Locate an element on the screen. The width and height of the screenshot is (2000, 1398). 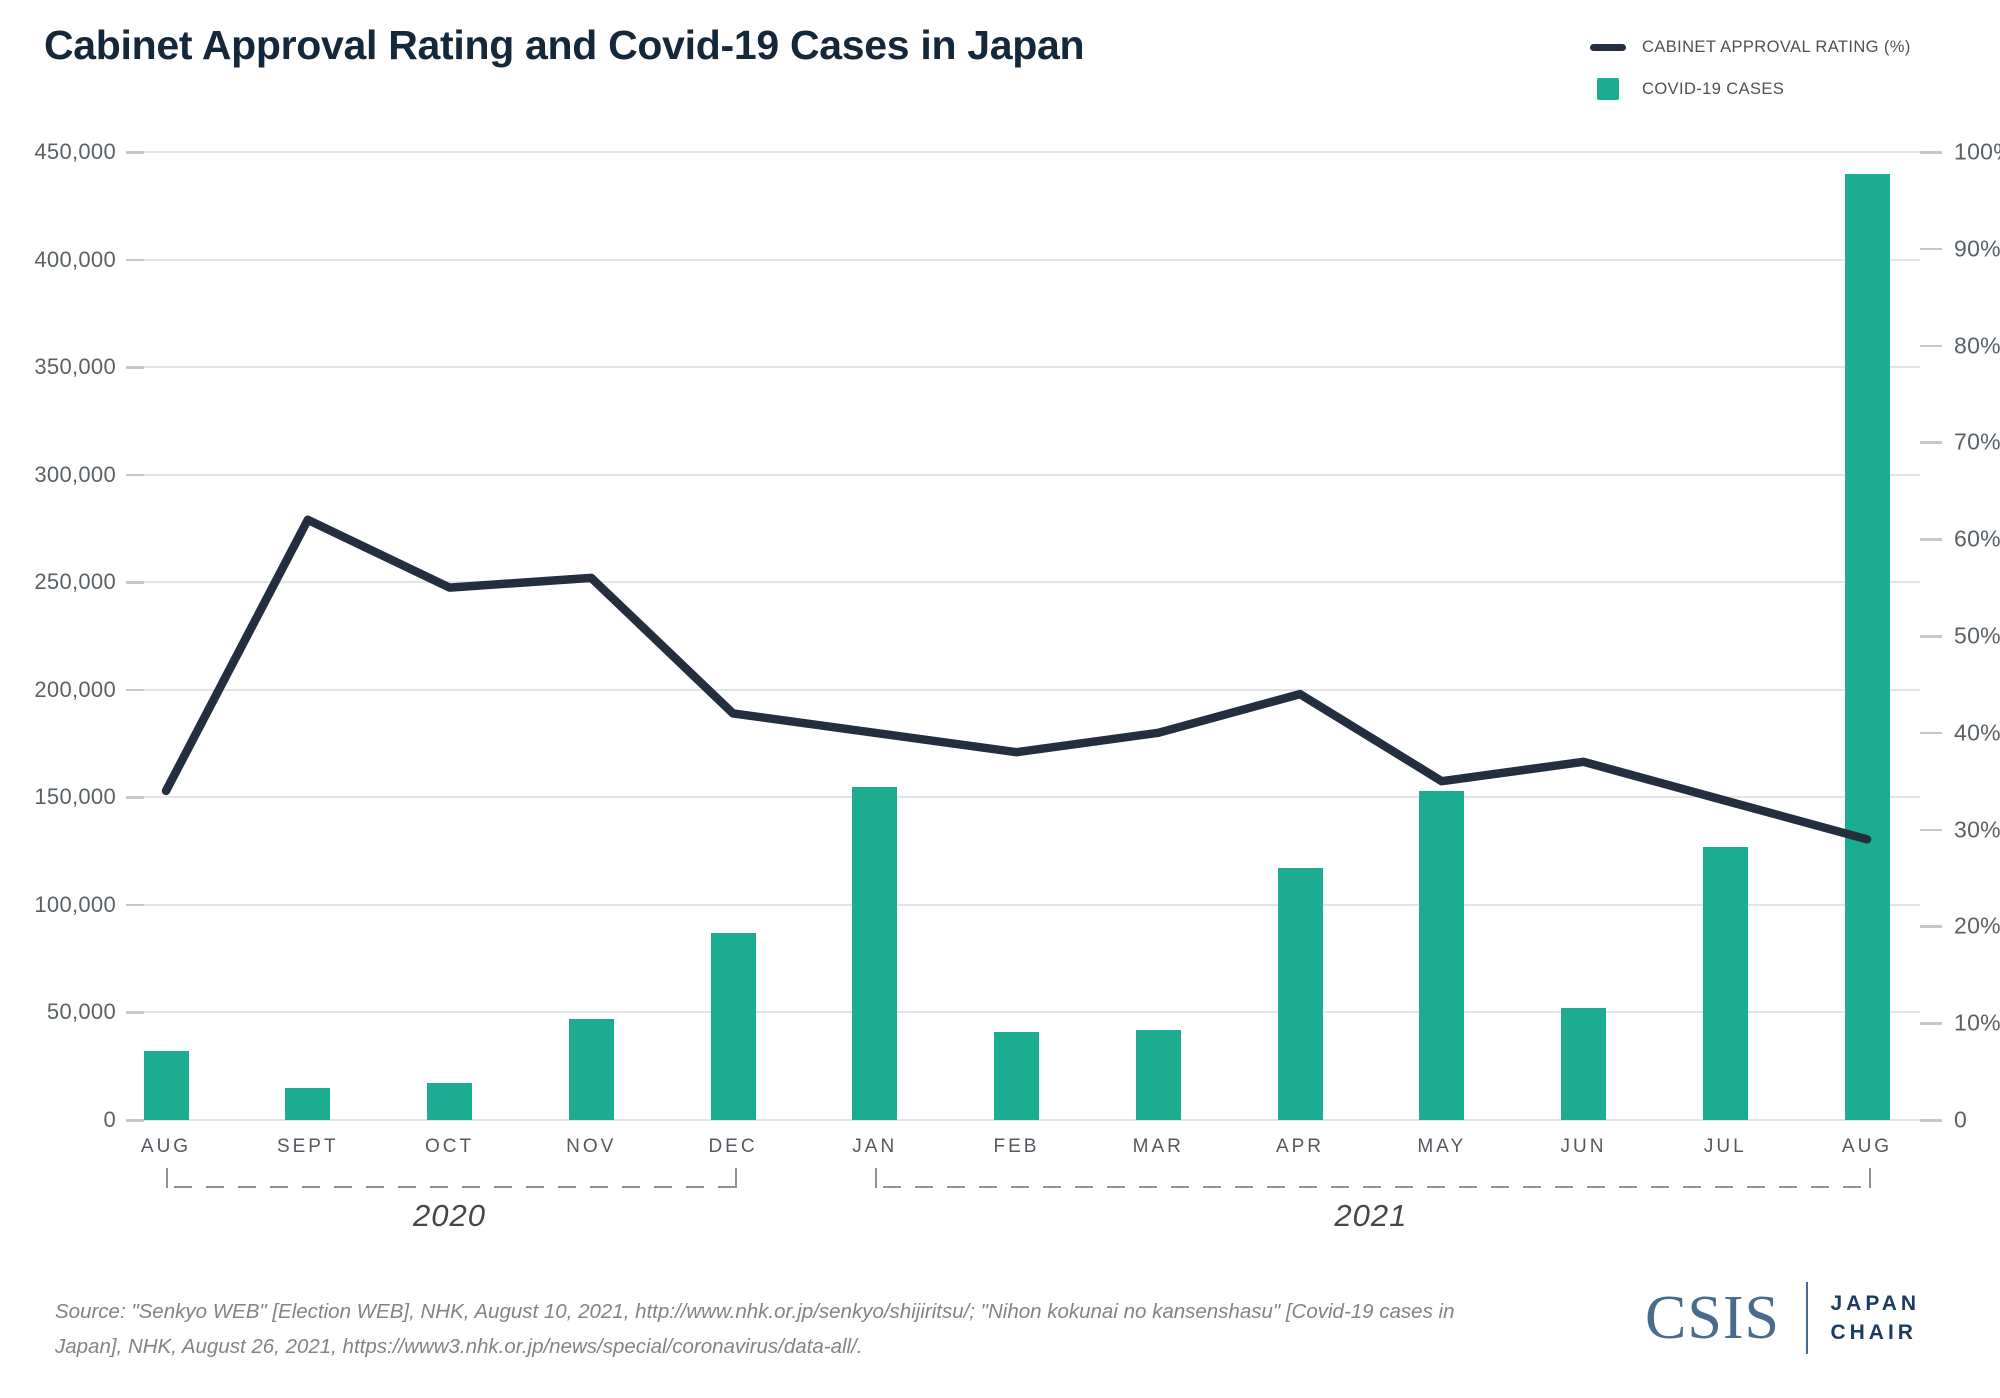
x-axis-label: FEB is located at coordinates (1016, 1146).